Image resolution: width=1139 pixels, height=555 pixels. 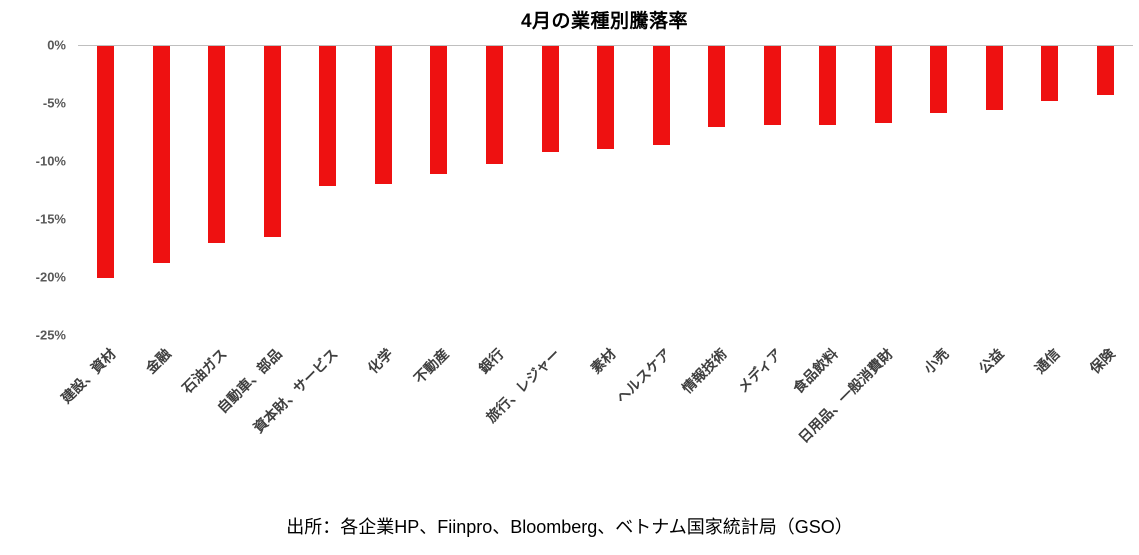 What do you see at coordinates (384, 211) in the screenshot?
I see `bar-slot: 化学` at bounding box center [384, 211].